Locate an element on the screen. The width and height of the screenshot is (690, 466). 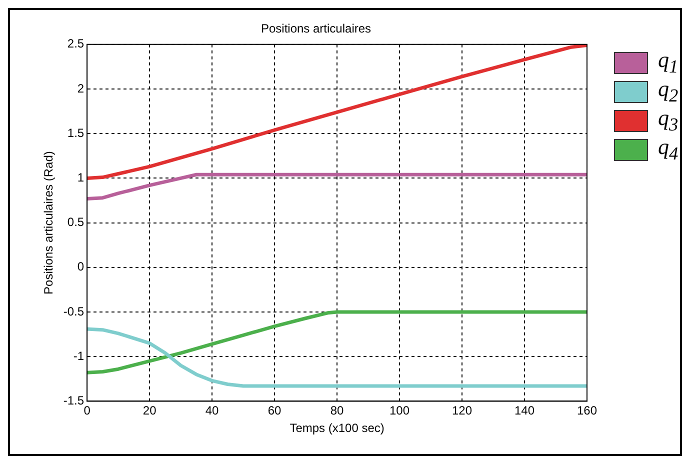
y-tick-label: 1 is located at coordinates (80, 177).